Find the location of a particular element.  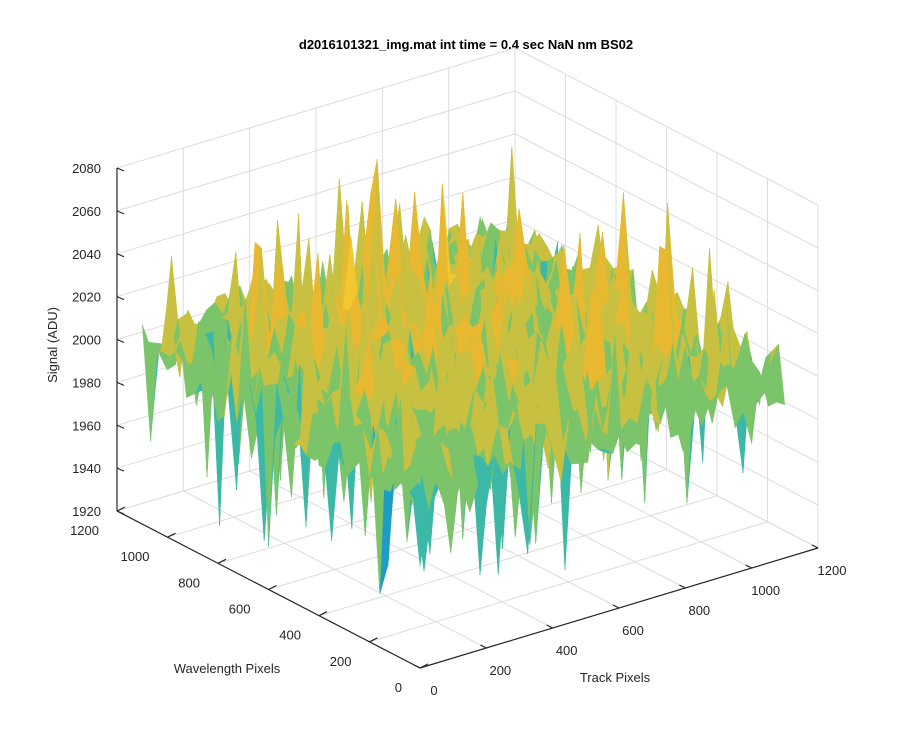

z-tick-label: 1980 is located at coordinates (86, 382).